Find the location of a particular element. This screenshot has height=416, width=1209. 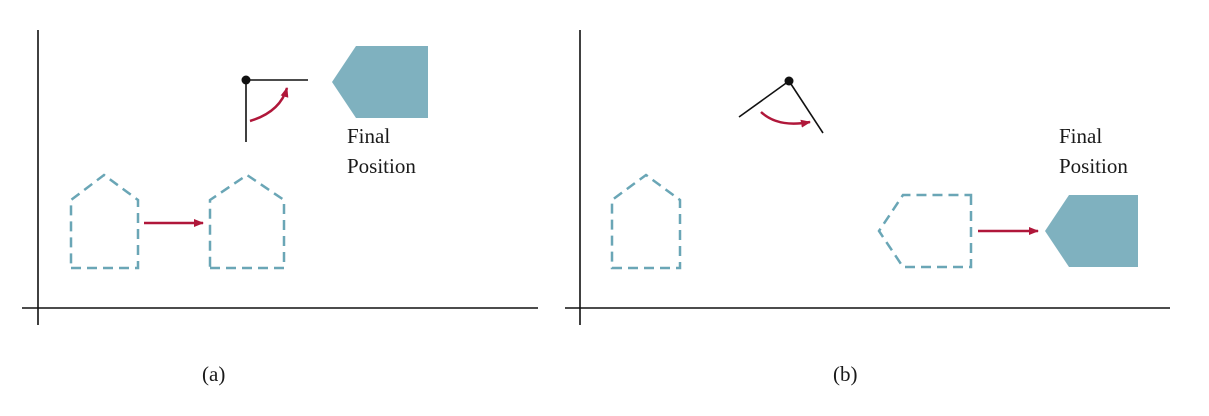

panel-b-rotation-arrow is located at coordinates (785, 119).